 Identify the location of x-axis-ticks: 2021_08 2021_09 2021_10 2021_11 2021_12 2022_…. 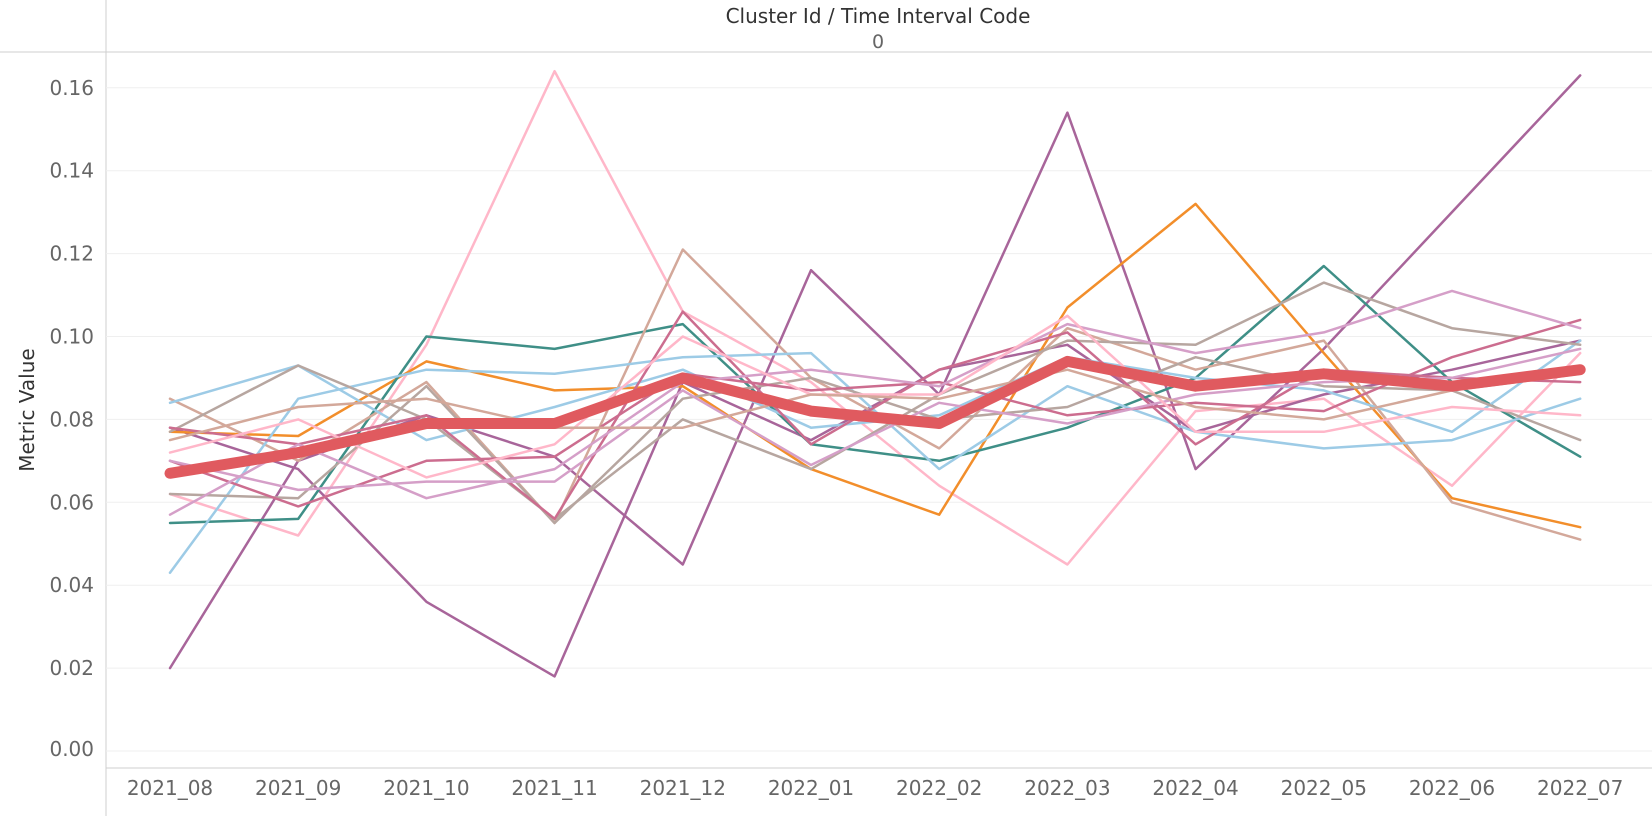
(875, 788).